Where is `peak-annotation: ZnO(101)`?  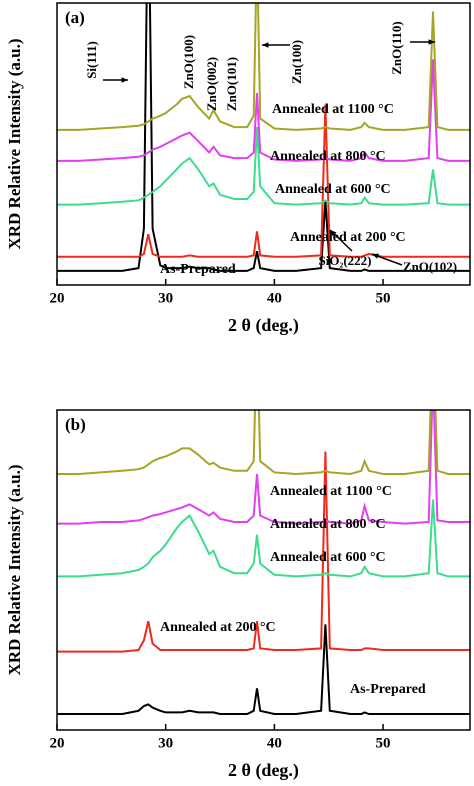
peak-annotation: ZnO(101) is located at coordinates (231, 84).